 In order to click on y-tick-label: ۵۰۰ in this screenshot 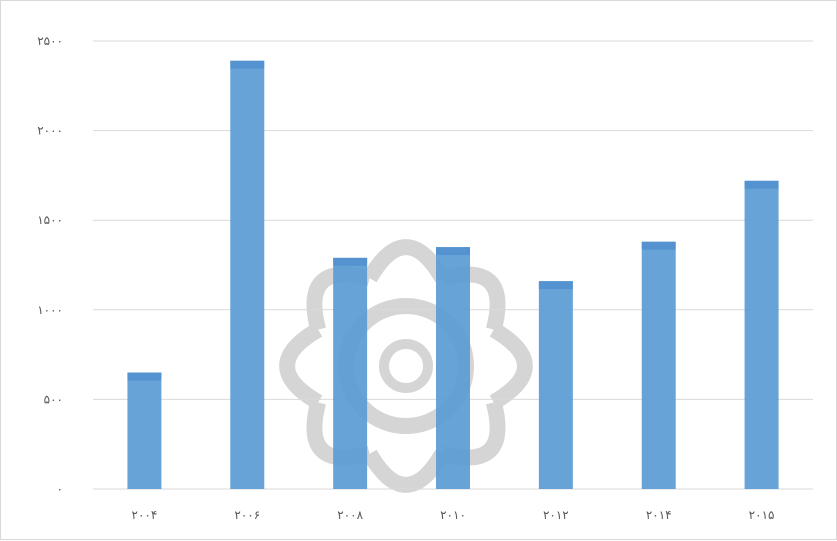, I will do `click(53, 399)`.